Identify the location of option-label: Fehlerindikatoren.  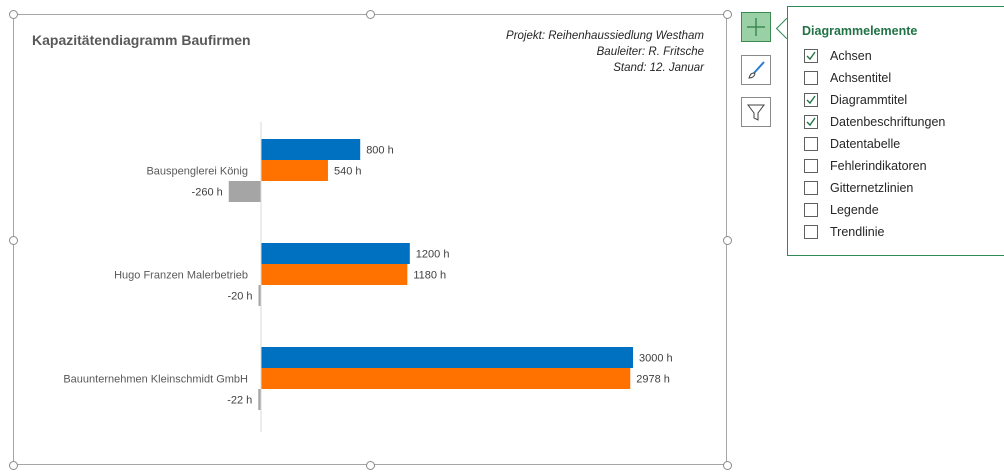
(878, 166).